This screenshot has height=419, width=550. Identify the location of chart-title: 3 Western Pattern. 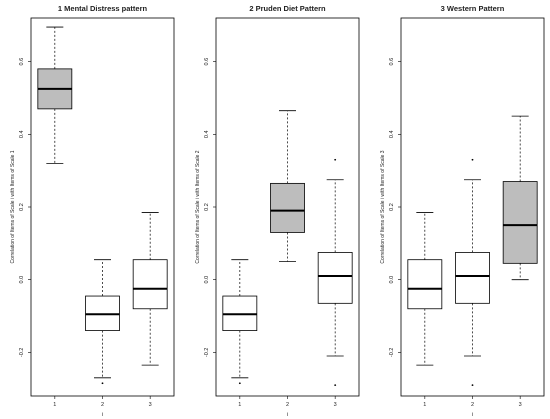
(473, 8).